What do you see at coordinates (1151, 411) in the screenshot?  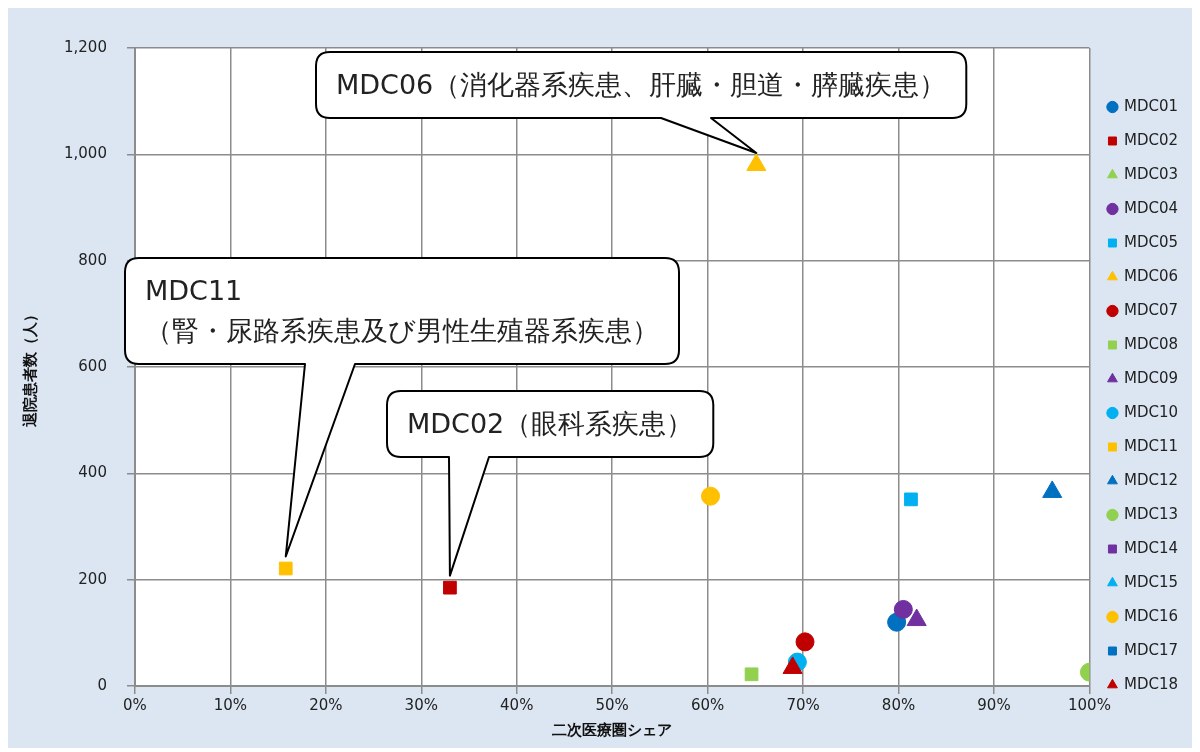 I see `legend-label: MDC10` at bounding box center [1151, 411].